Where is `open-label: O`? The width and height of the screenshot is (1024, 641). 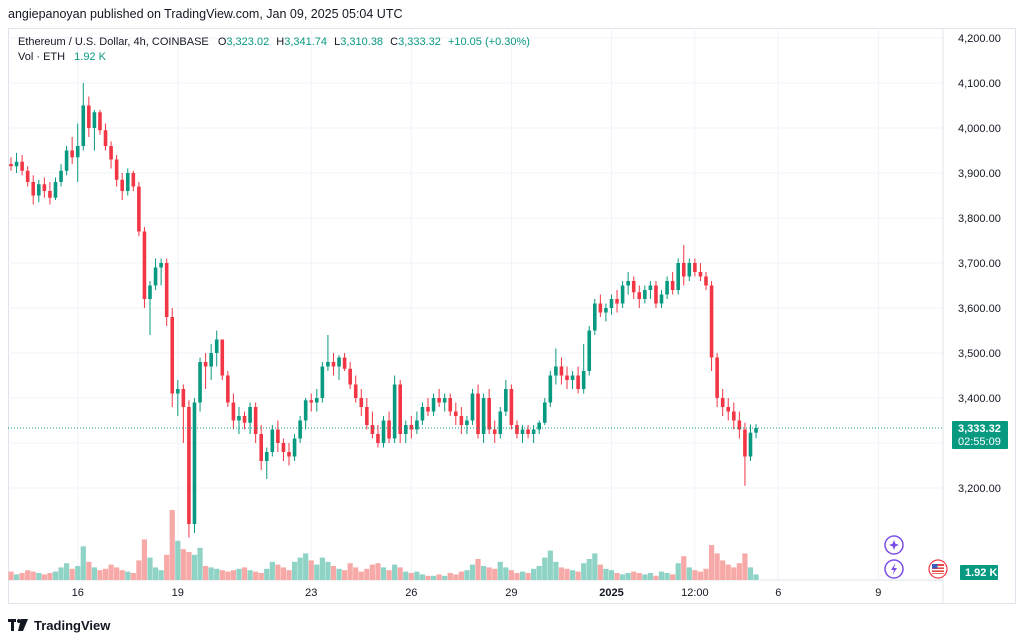 open-label: O is located at coordinates (222, 42).